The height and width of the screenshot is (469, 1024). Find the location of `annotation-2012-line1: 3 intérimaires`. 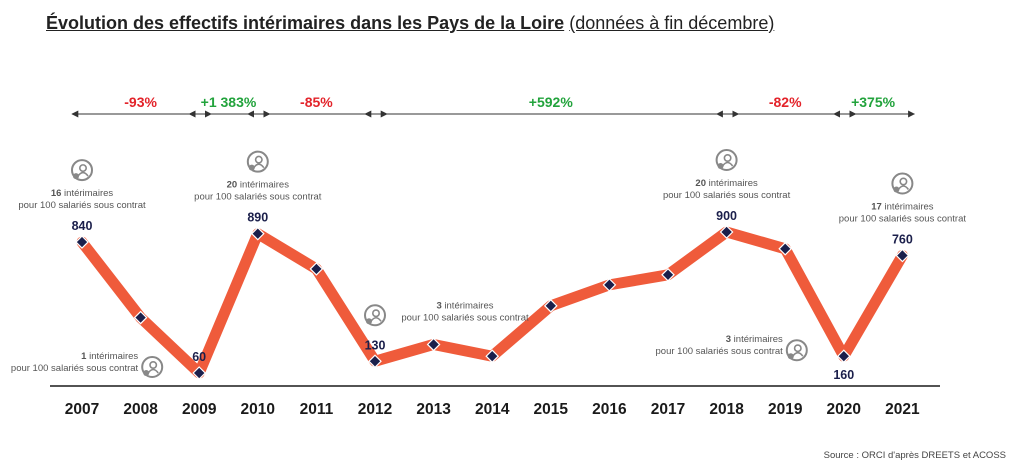

annotation-2012-line1: 3 intérimaires is located at coordinates (464, 305).